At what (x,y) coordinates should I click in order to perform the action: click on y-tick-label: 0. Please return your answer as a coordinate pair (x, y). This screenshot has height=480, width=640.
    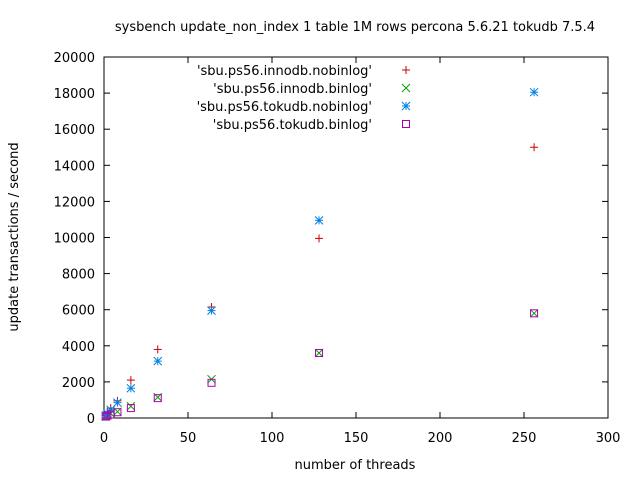
    Looking at the image, I should click on (91, 419).